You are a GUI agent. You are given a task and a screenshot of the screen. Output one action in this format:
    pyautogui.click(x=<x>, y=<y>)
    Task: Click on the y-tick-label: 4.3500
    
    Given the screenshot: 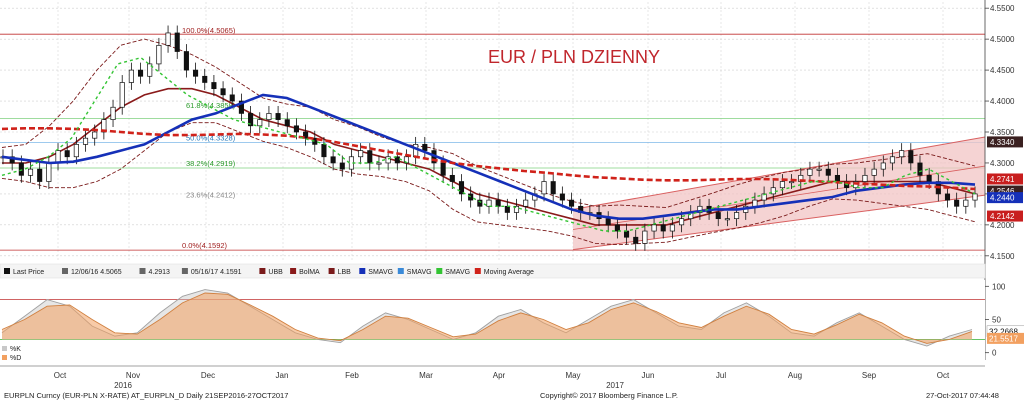 What is the action you would take?
    pyautogui.click(x=1002, y=132)
    